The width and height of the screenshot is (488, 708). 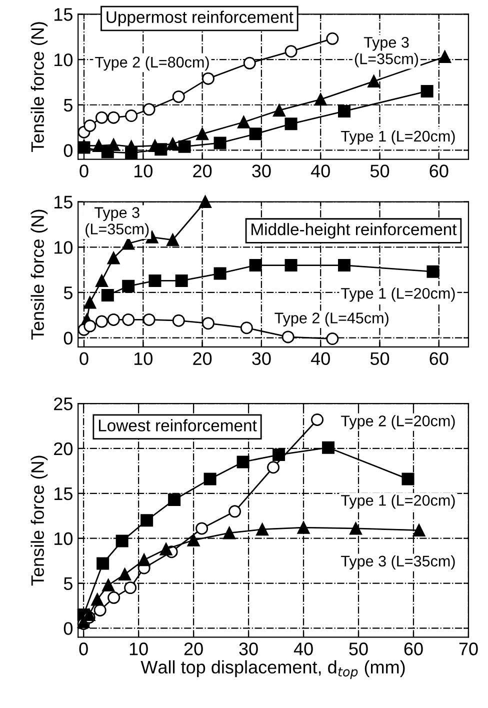 I want to click on x-tick-label: 70, so click(x=468, y=649).